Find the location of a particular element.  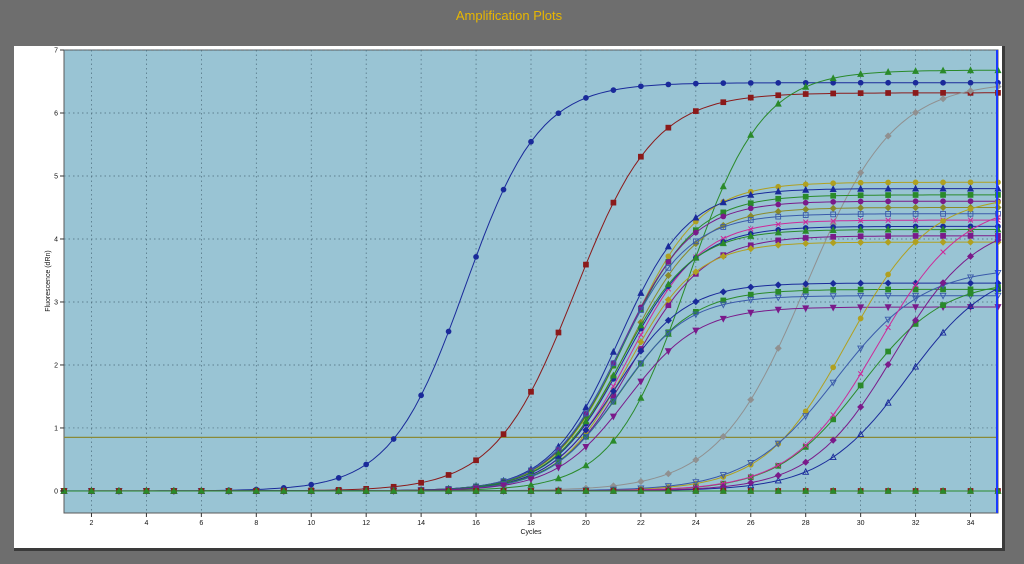

x-tick-label: 2 is located at coordinates (92, 523).